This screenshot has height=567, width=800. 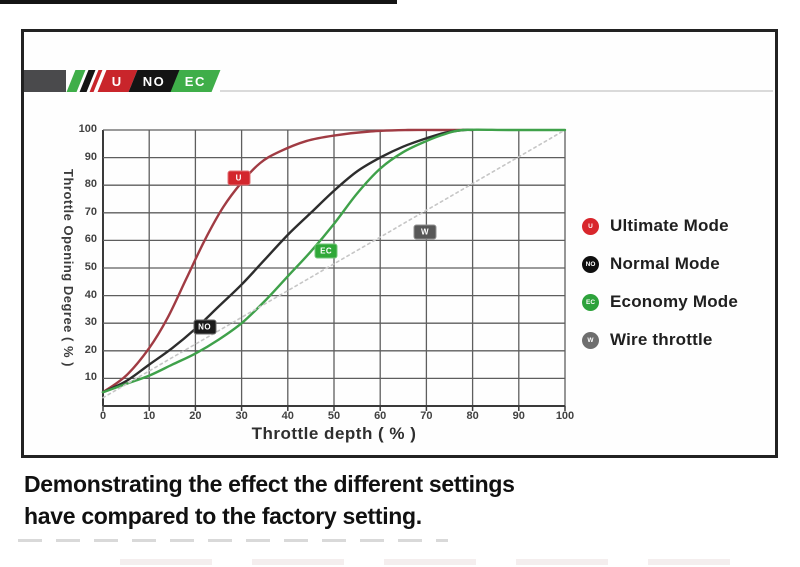 What do you see at coordinates (565, 416) in the screenshot?
I see `x-tick-label-100: 100` at bounding box center [565, 416].